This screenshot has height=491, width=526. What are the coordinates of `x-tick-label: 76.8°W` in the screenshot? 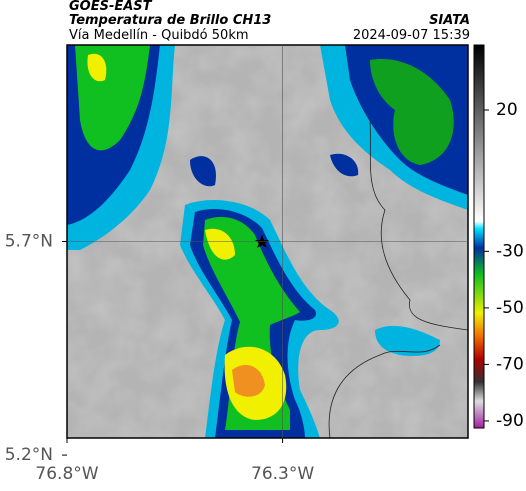 It's located at (66, 474).